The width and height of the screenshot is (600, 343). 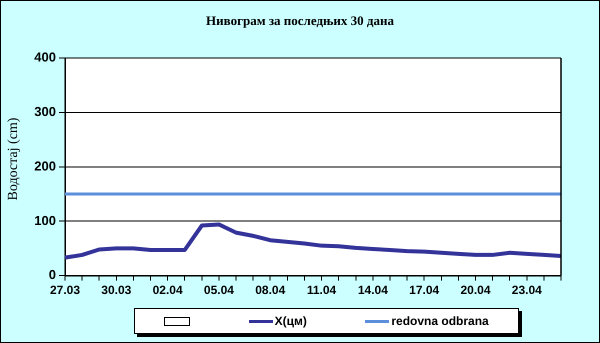 I want to click on y-tick-label: 100, so click(x=45, y=220).